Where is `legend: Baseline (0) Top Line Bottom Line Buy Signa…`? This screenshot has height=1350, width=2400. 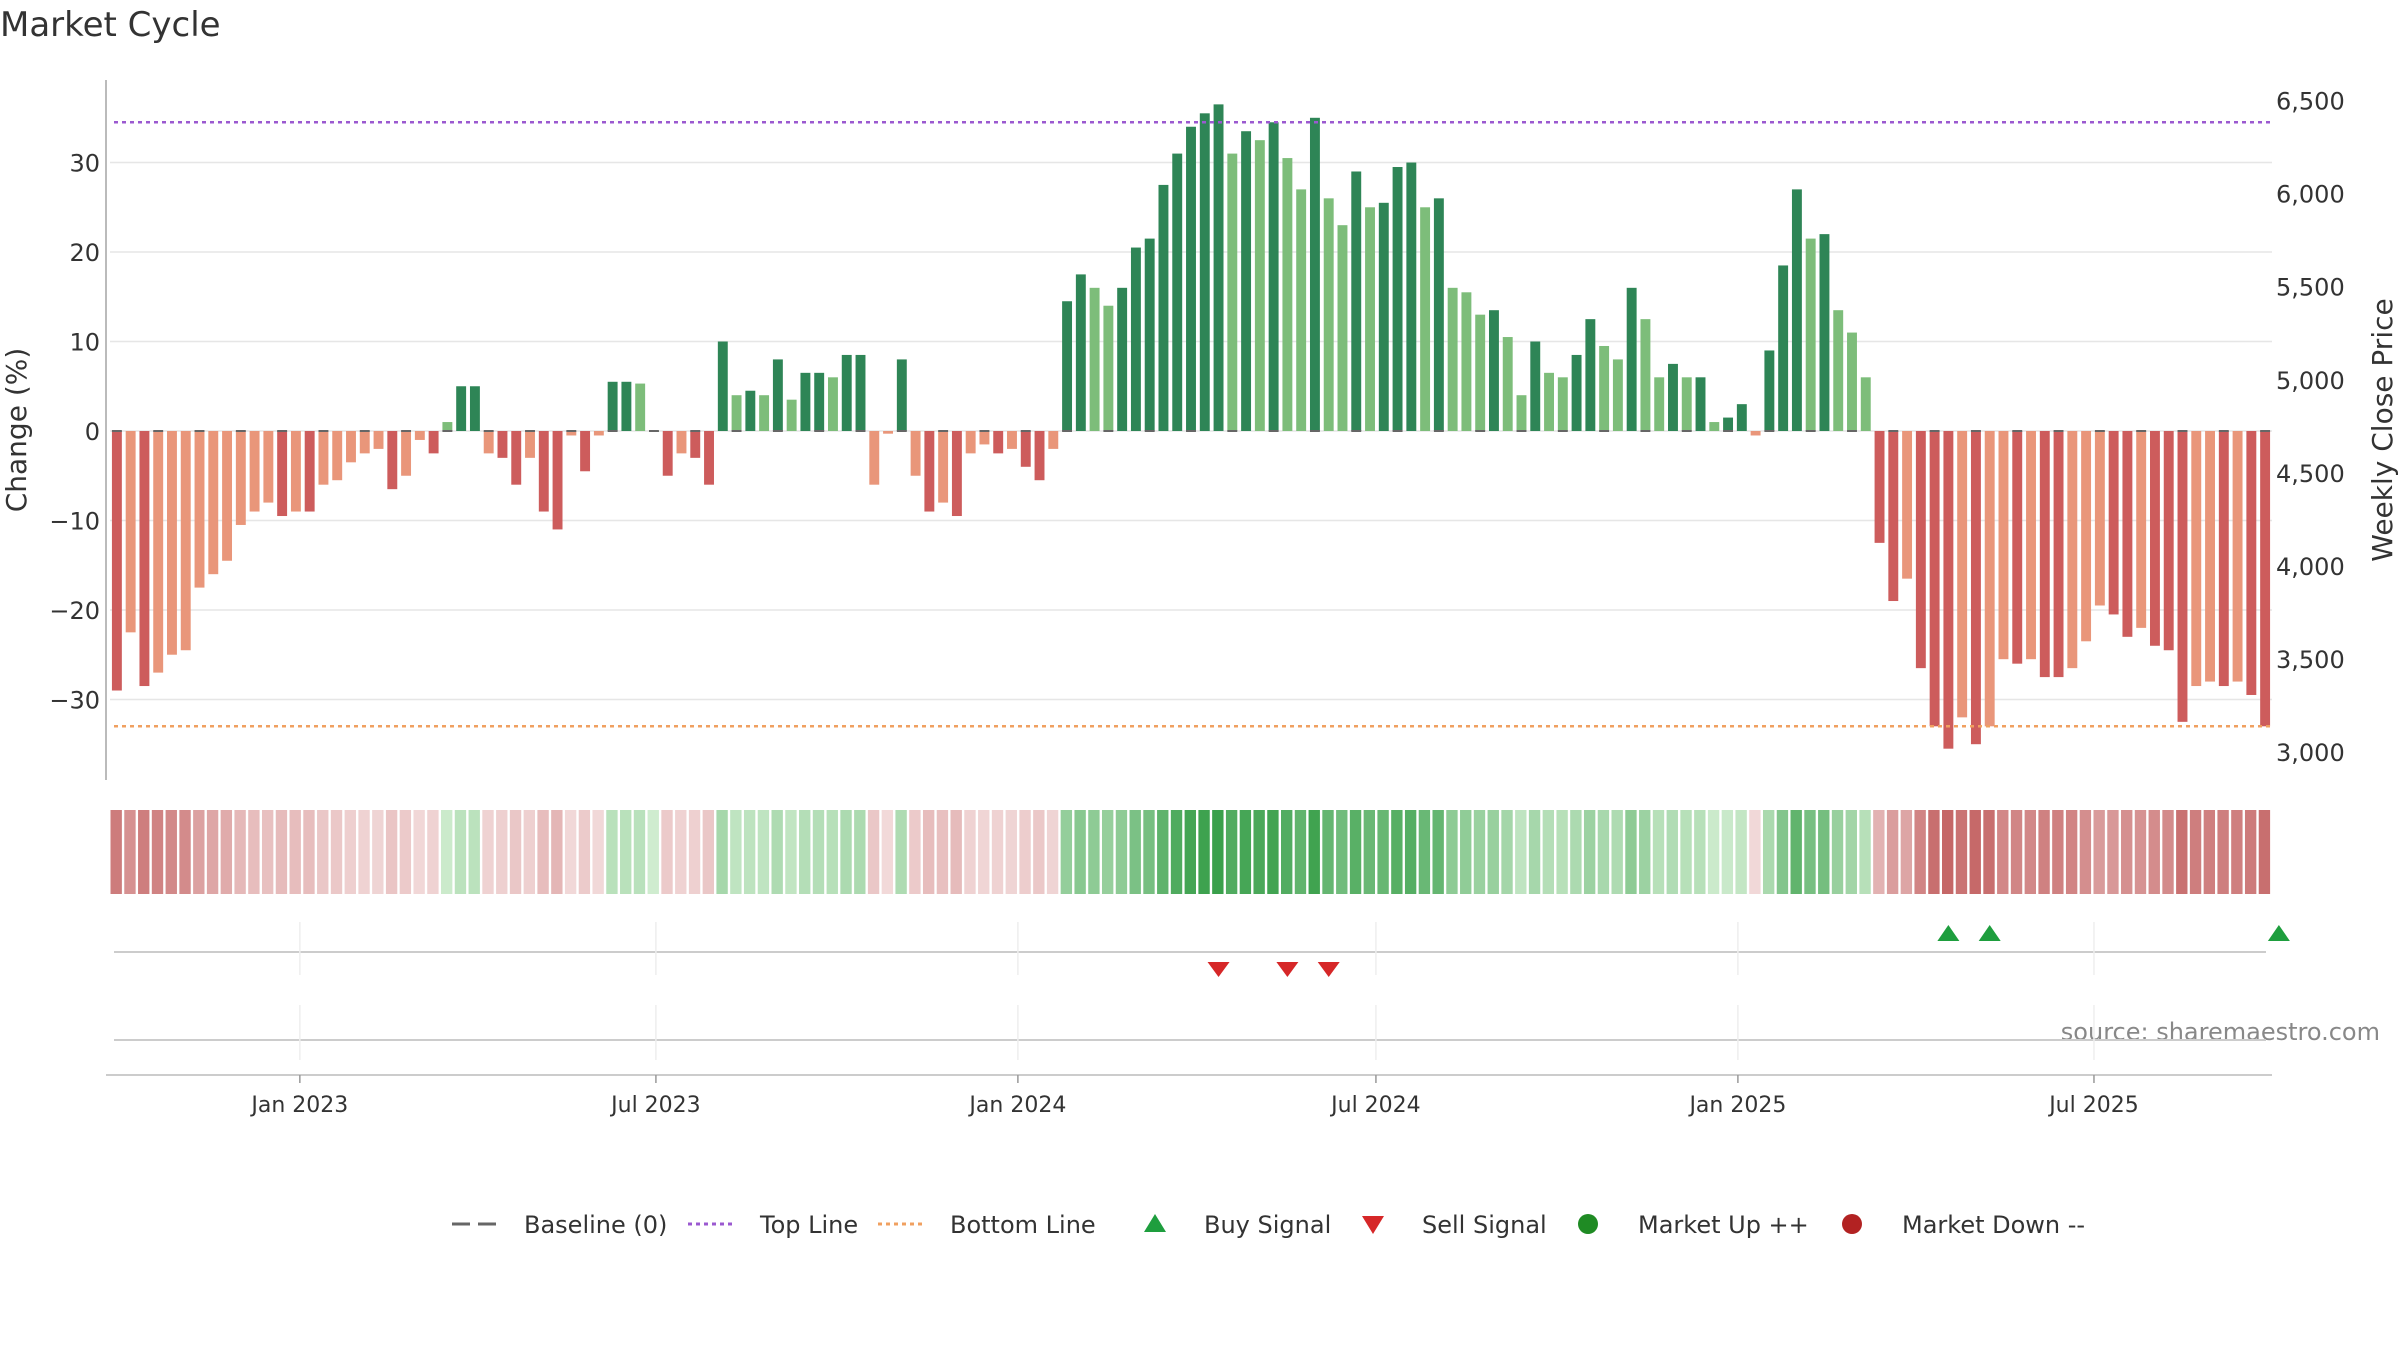
legend: Baseline (0) Top Line Bottom Line Buy Signa… is located at coordinates (1268, 1225).